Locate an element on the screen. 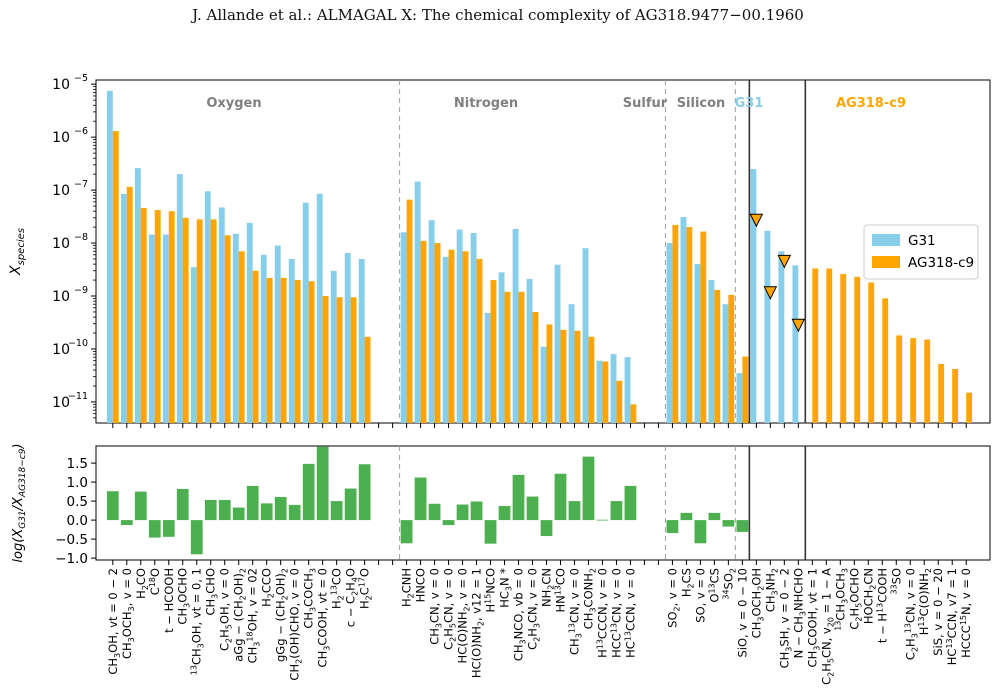  molecule-label: CH3CHO is located at coordinates (212, 592).